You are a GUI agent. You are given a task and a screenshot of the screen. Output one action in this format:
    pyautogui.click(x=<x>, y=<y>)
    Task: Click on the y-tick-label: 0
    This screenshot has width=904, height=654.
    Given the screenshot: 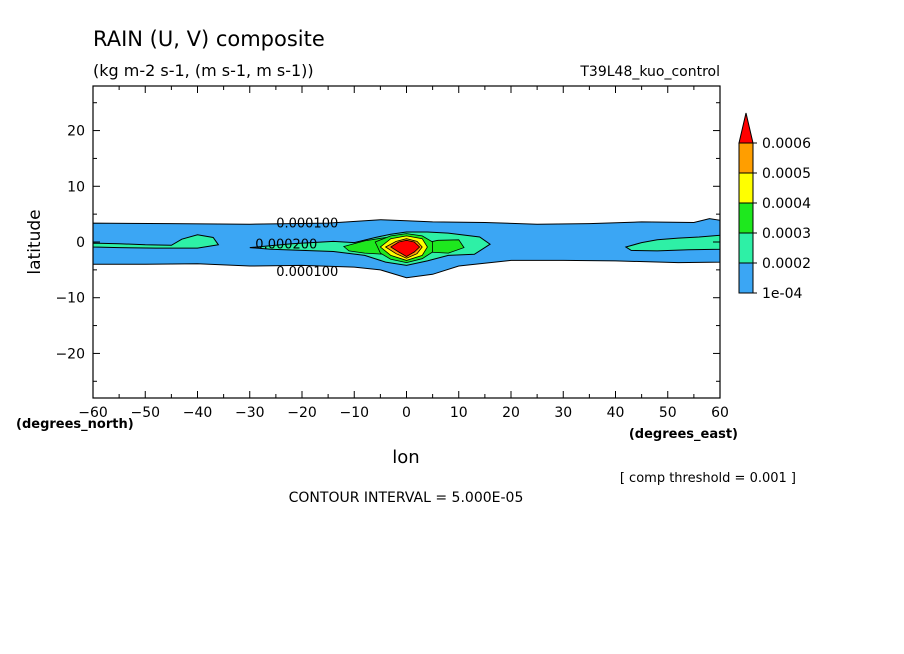 What is the action you would take?
    pyautogui.click(x=80, y=243)
    